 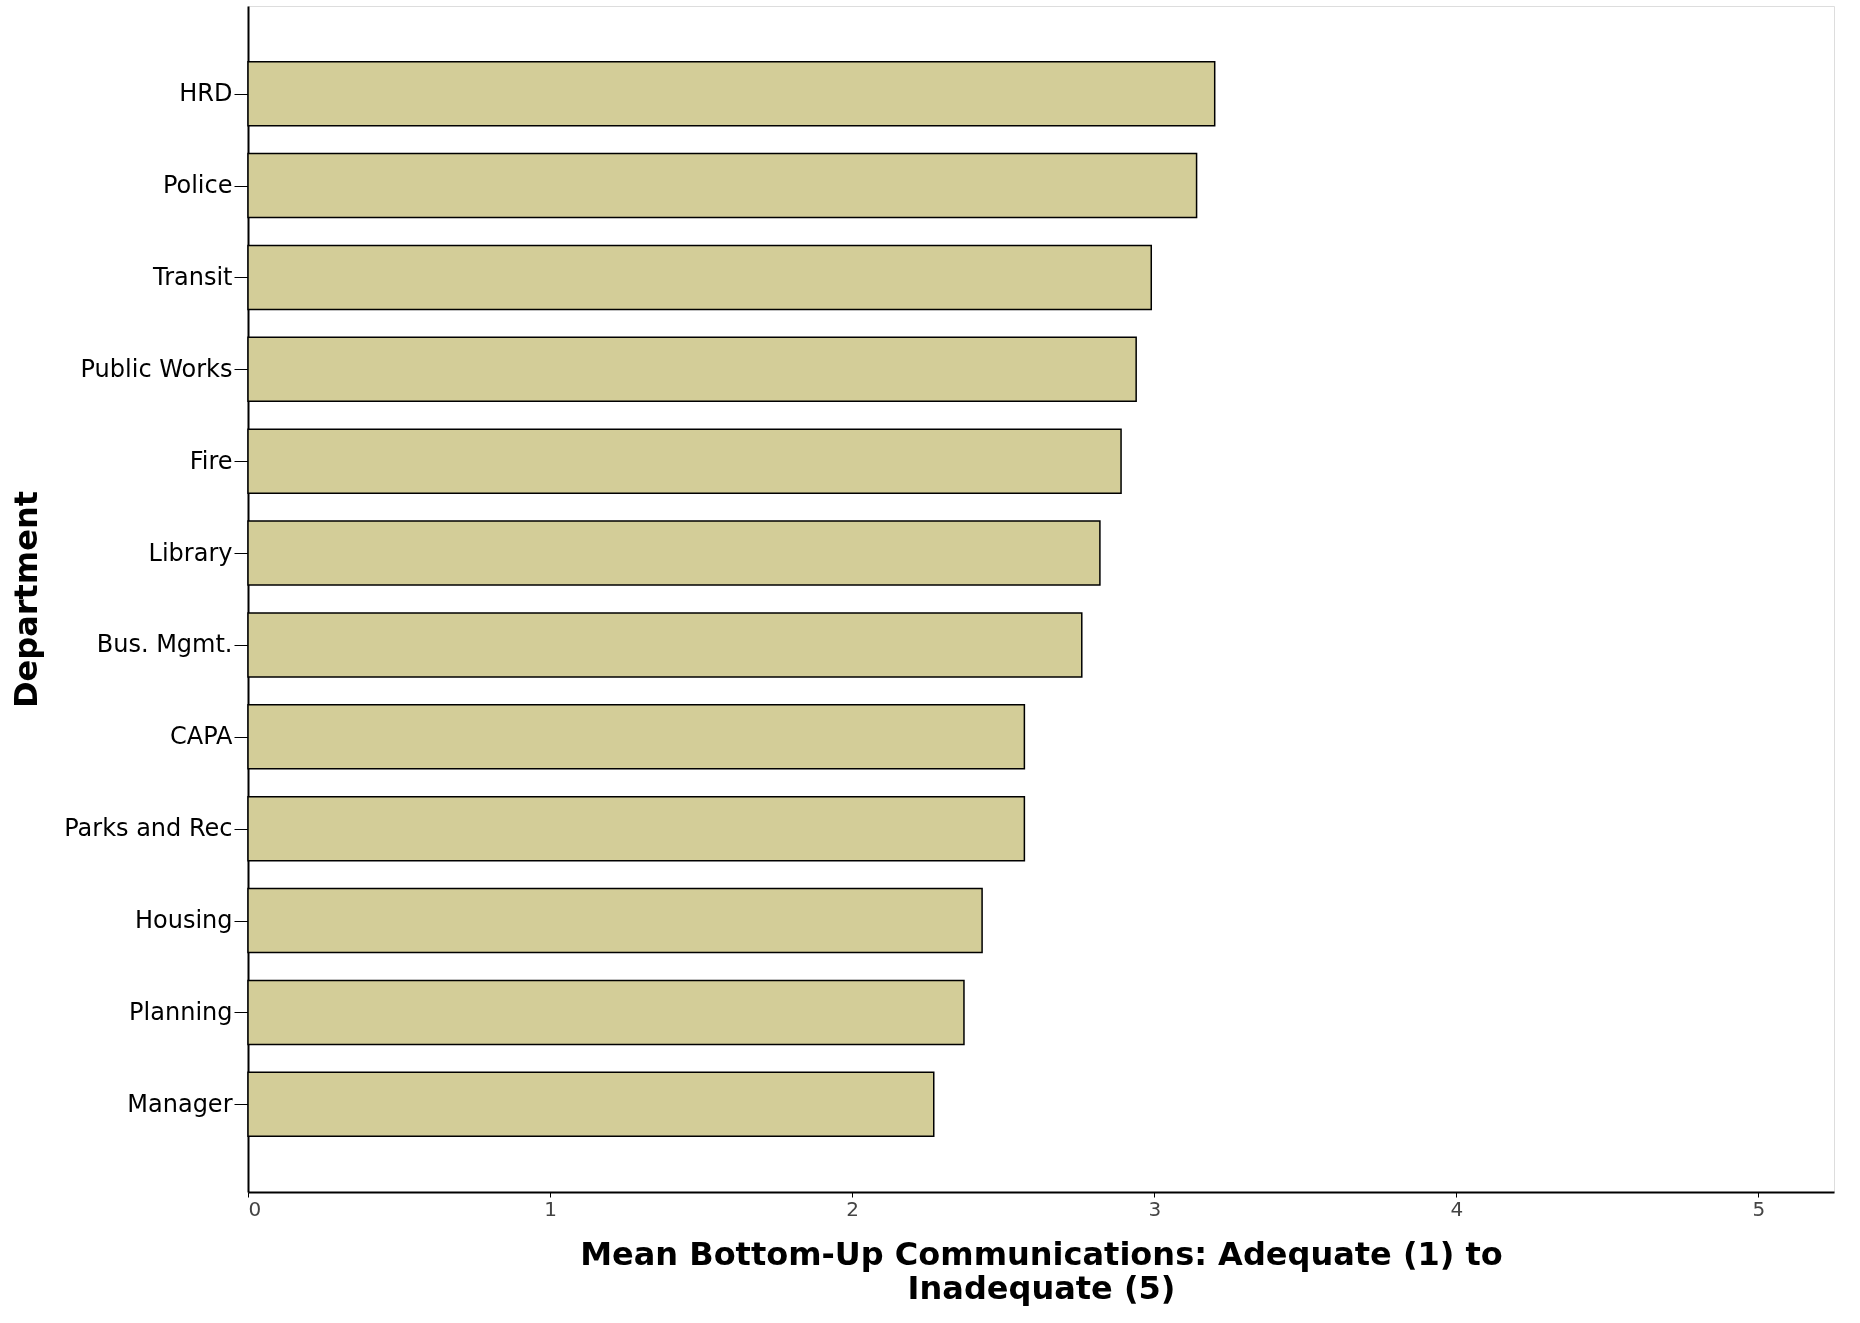 I want to click on y-tick-label: Transit, so click(x=192, y=276).